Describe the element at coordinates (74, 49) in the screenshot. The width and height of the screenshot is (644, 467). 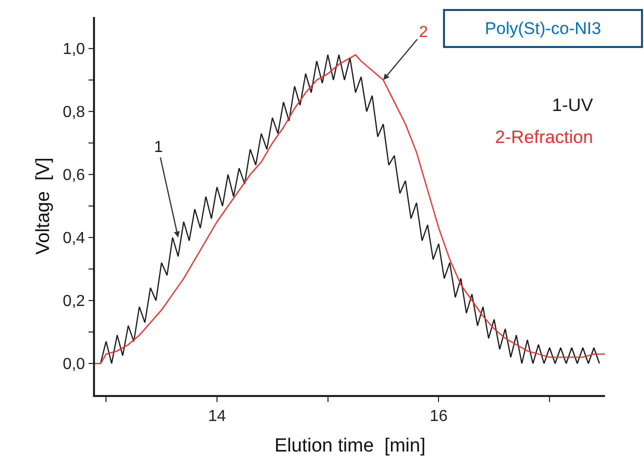
I see `y-tick-label: 1,0` at that location.